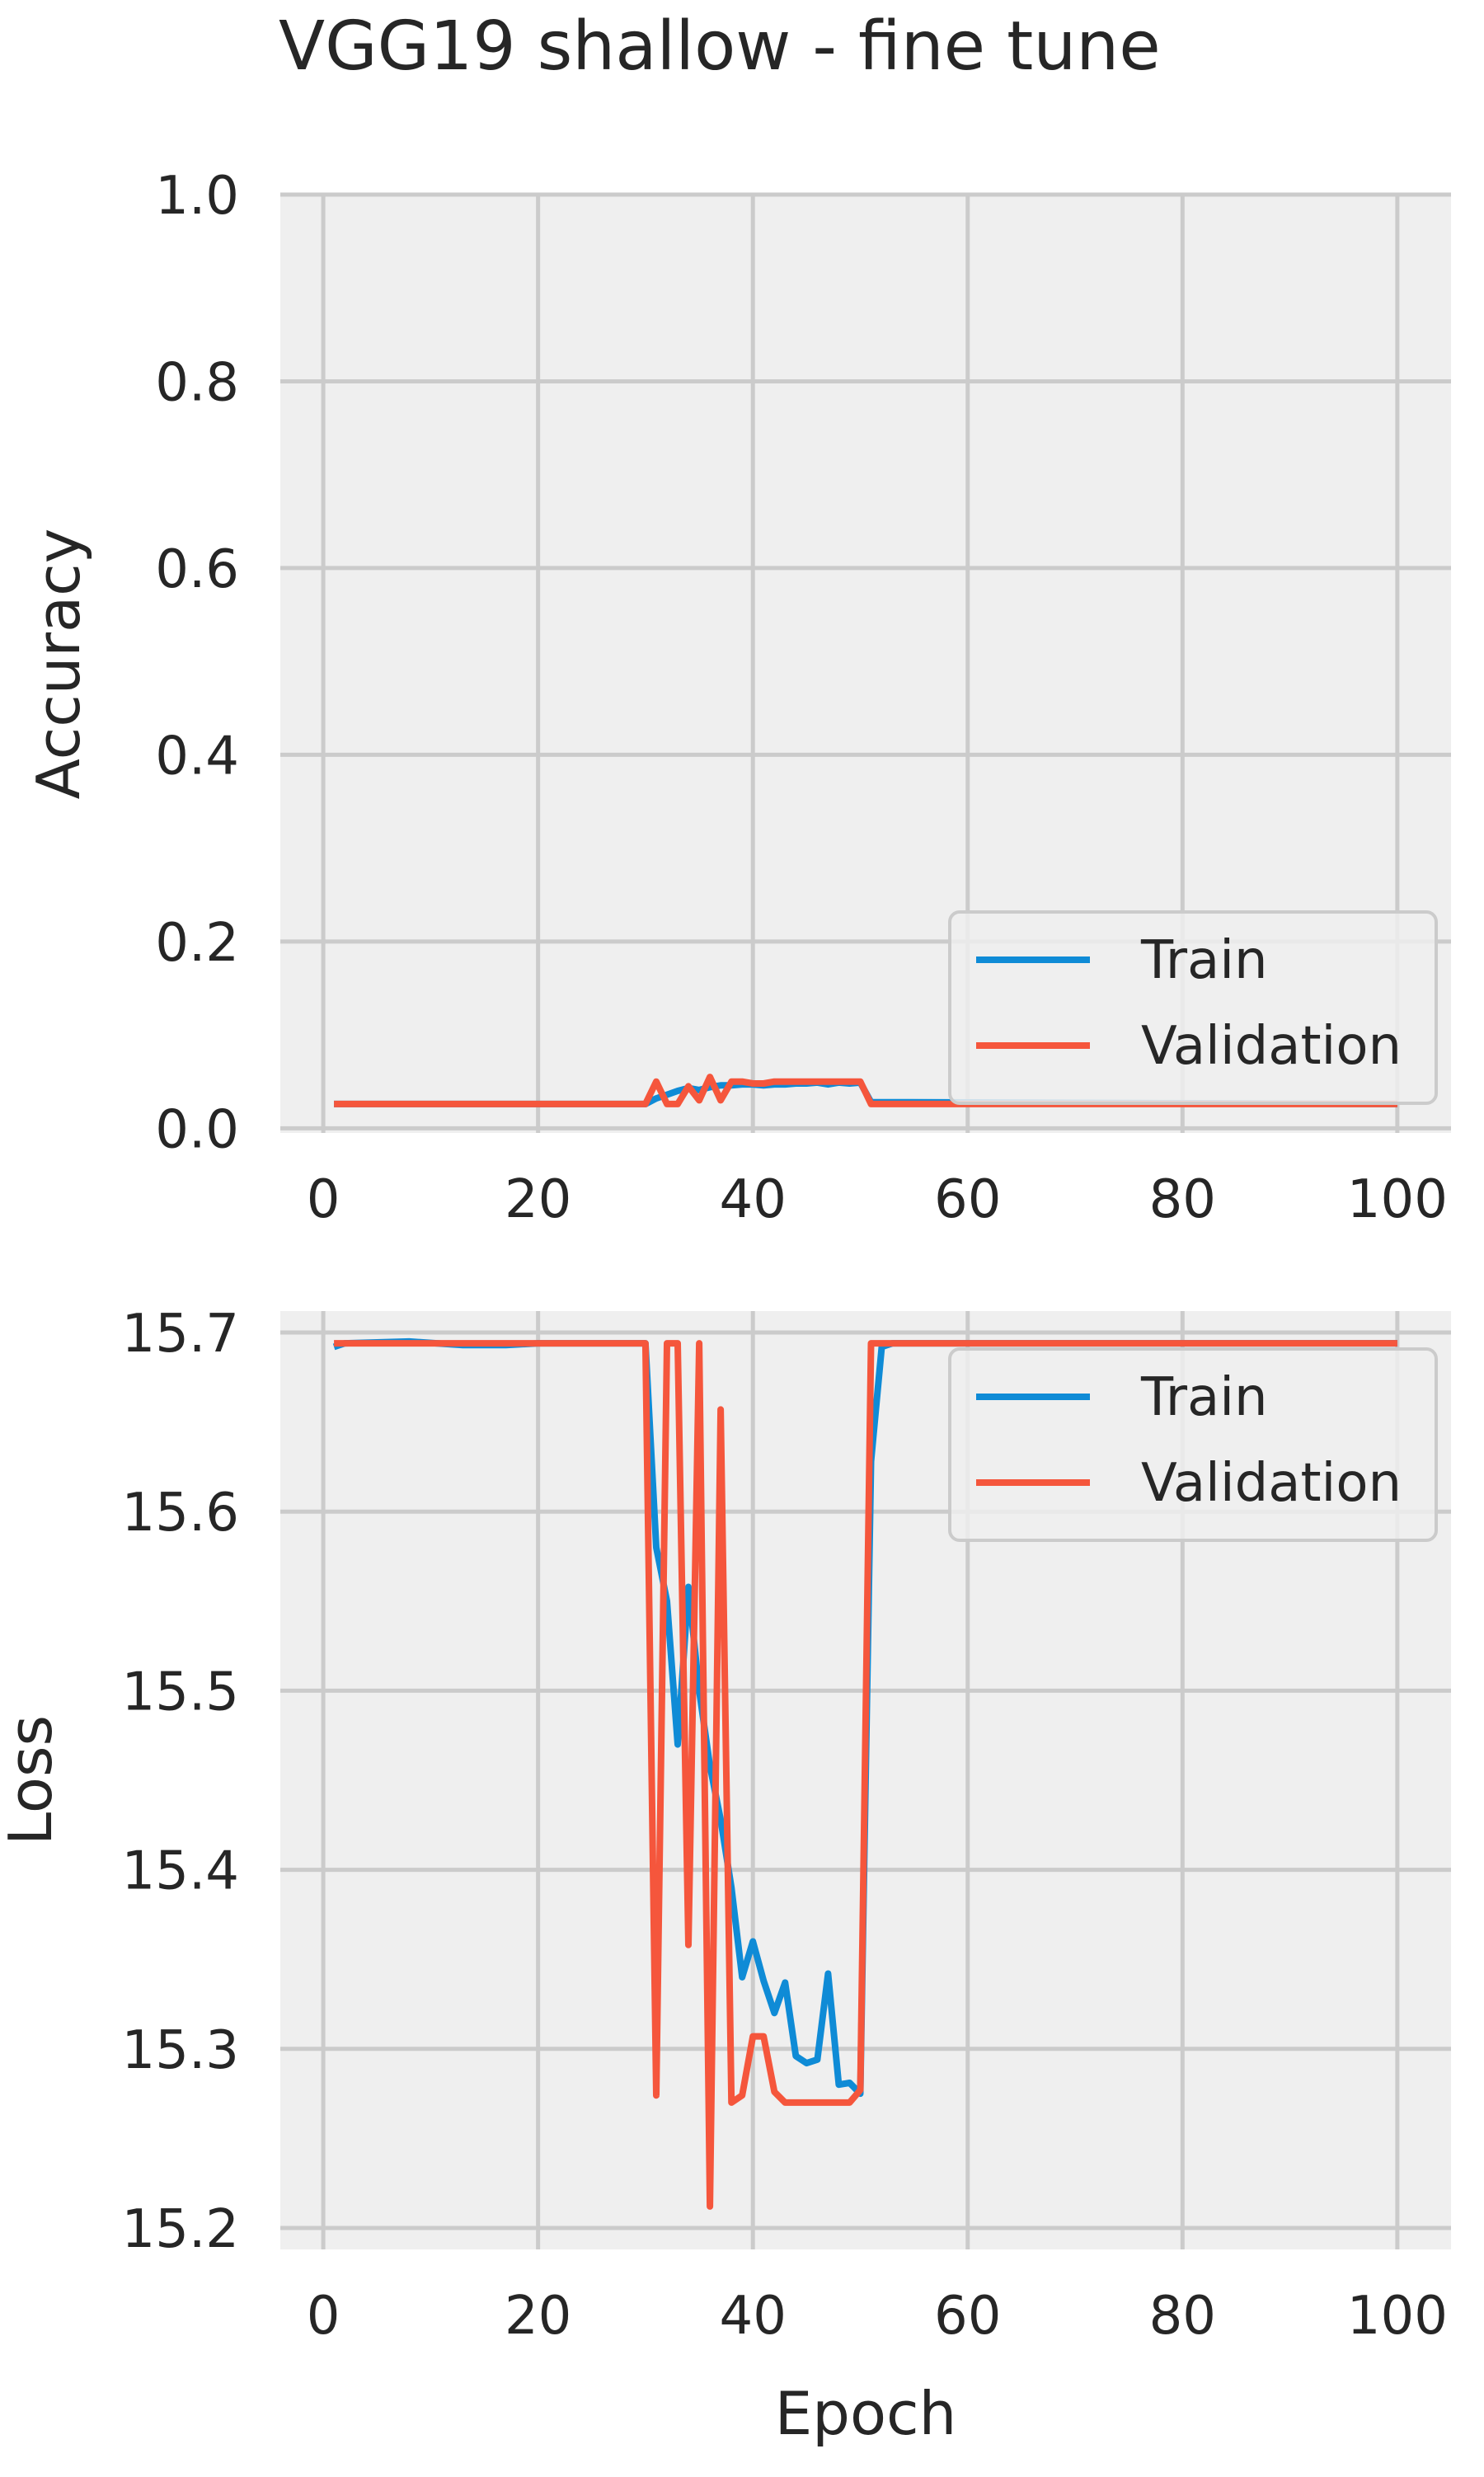 Image resolution: width=1484 pixels, height=2477 pixels. What do you see at coordinates (181, 2229) in the screenshot?
I see `y-tick-label: 15.2` at bounding box center [181, 2229].